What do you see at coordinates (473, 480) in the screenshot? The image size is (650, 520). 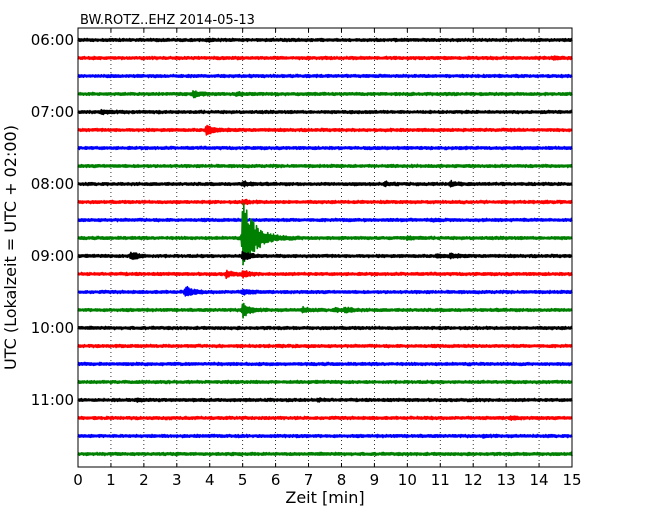 I see `x-tick-label: 12` at bounding box center [473, 480].